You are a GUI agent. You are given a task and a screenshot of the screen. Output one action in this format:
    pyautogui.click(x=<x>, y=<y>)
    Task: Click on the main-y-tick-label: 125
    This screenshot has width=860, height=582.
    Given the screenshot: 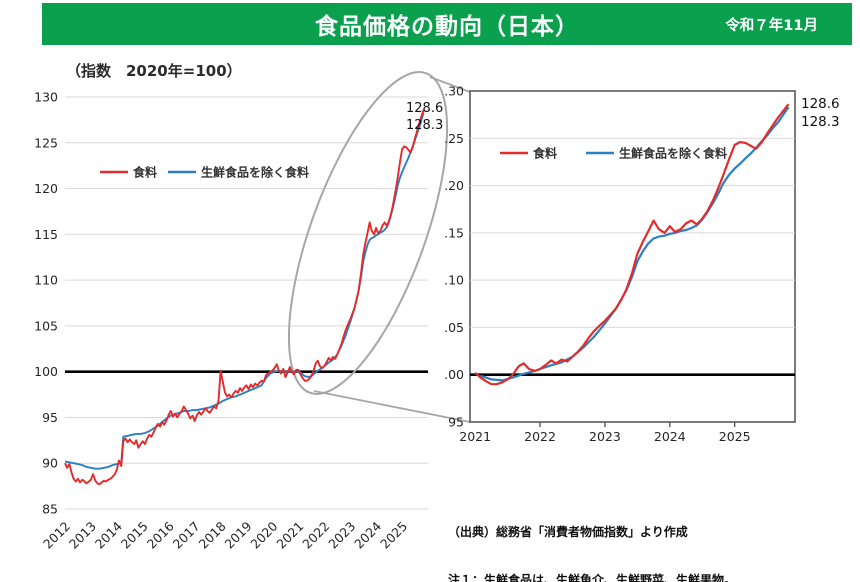 What is the action you would take?
    pyautogui.click(x=46, y=142)
    